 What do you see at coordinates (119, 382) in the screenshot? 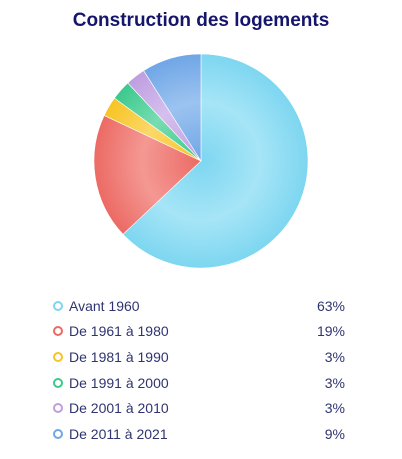
I see `legend-label: De 1991 à 2000` at bounding box center [119, 382].